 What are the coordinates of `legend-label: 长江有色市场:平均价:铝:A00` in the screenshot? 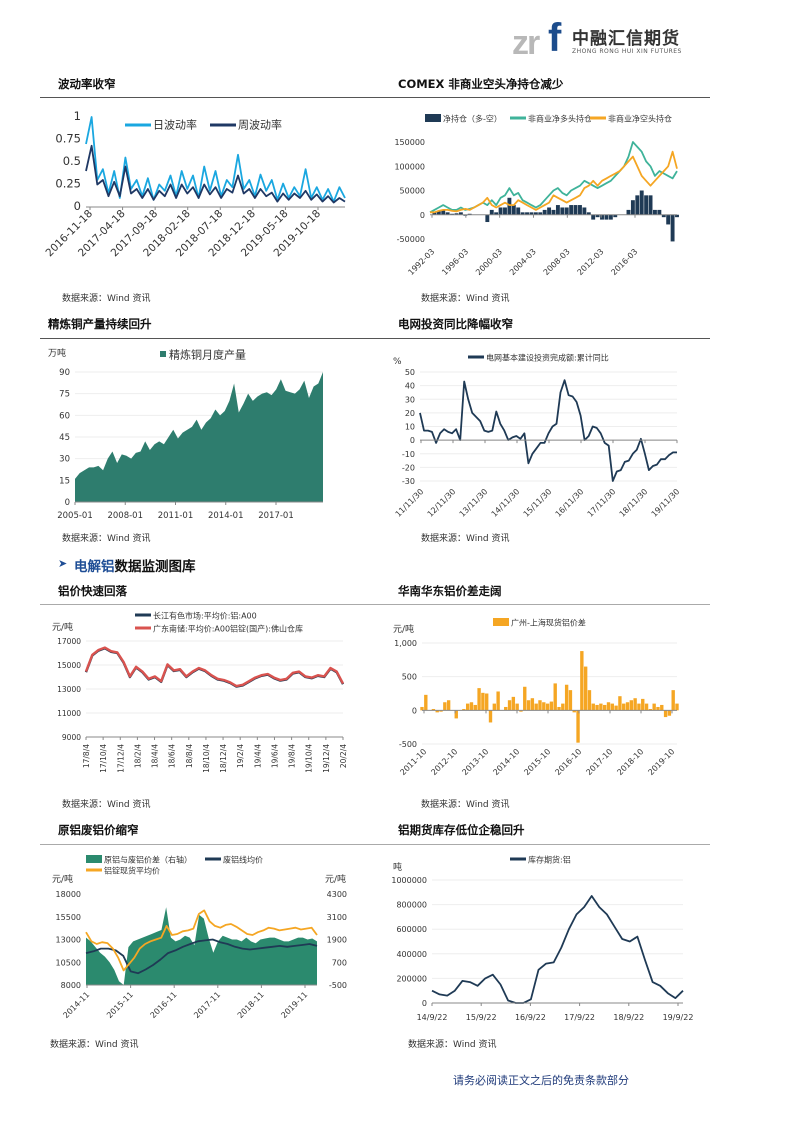 It's located at (205, 616).